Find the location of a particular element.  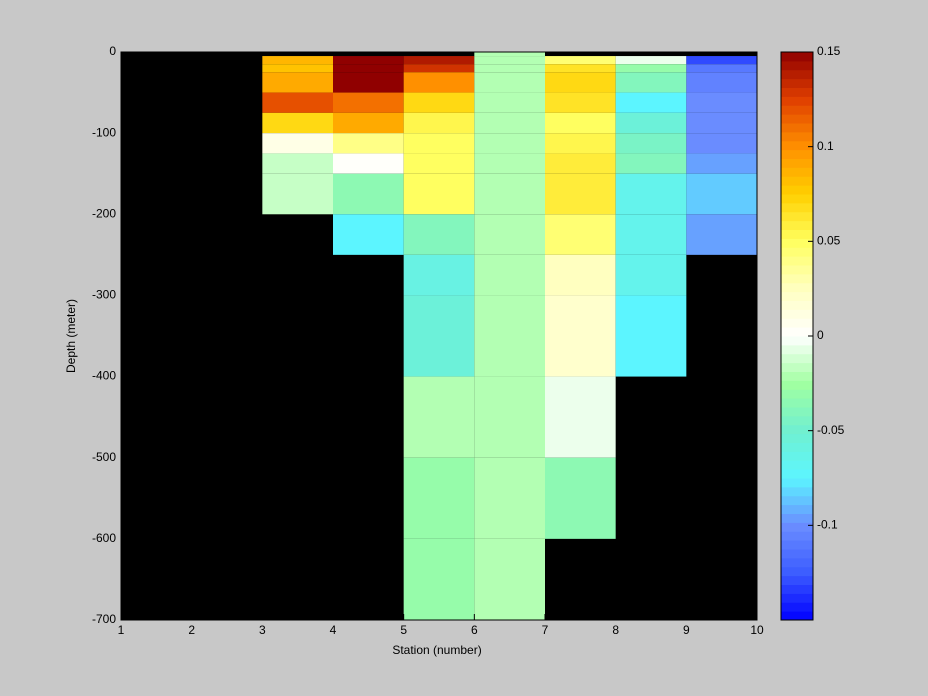

x-tick-label: 5 is located at coordinates (403, 630).